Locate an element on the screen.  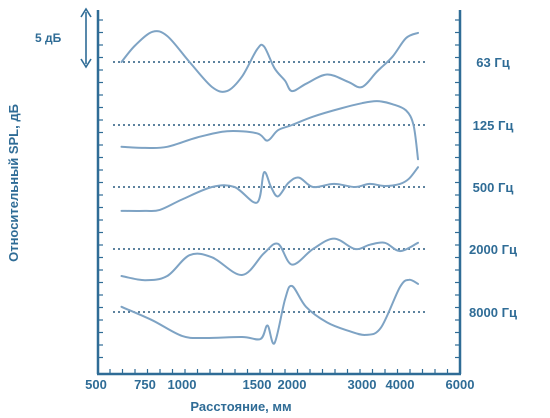
series-group: 8000 Гц is located at coordinates (315, 311).